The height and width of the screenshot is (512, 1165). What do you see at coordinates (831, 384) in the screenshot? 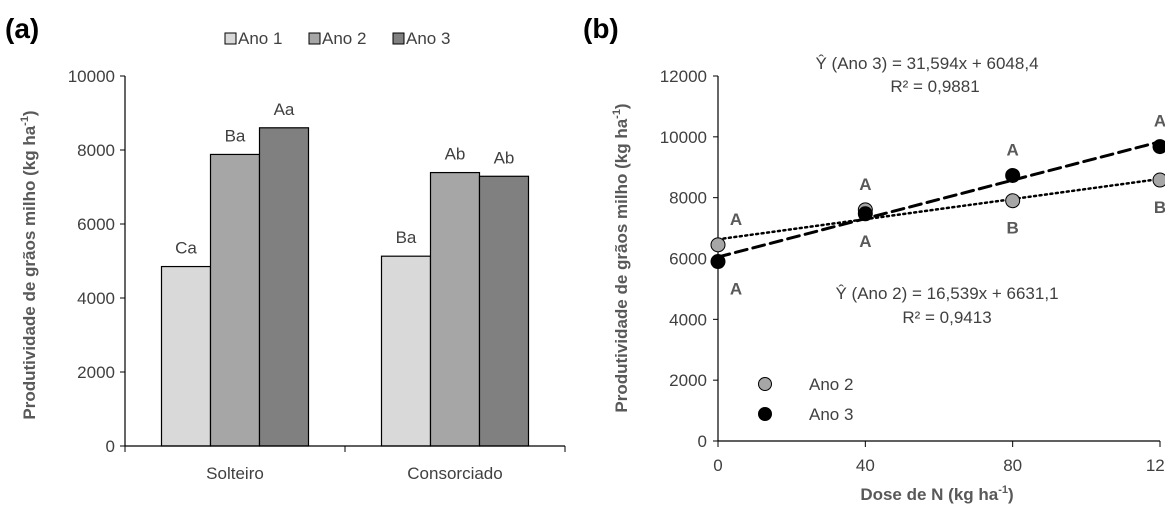
I see `legend-label-ano-2-b: Ano 2` at bounding box center [831, 384].